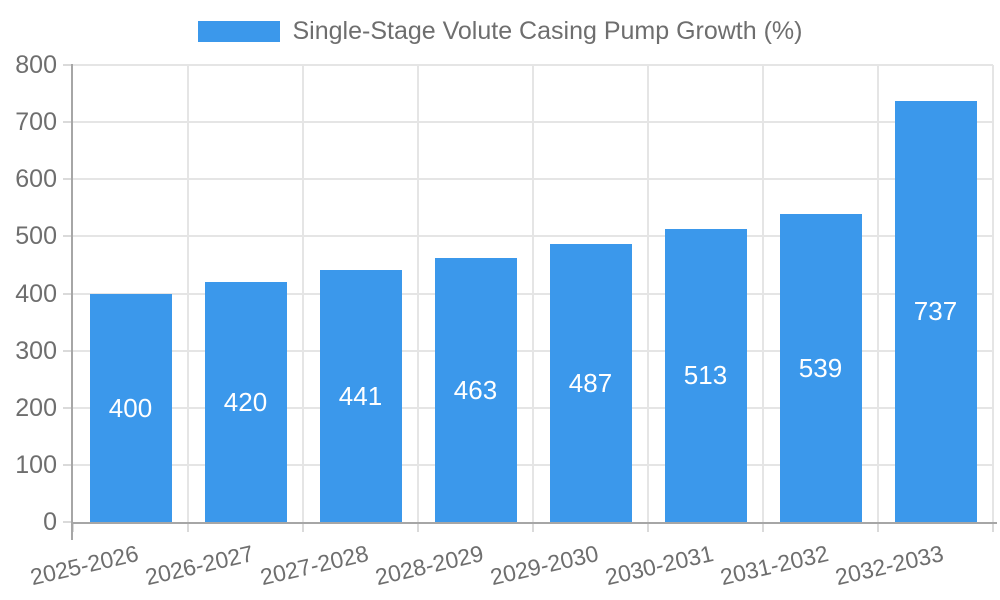 The height and width of the screenshot is (600, 1000). I want to click on y-tick-label: 800, so click(36, 65).